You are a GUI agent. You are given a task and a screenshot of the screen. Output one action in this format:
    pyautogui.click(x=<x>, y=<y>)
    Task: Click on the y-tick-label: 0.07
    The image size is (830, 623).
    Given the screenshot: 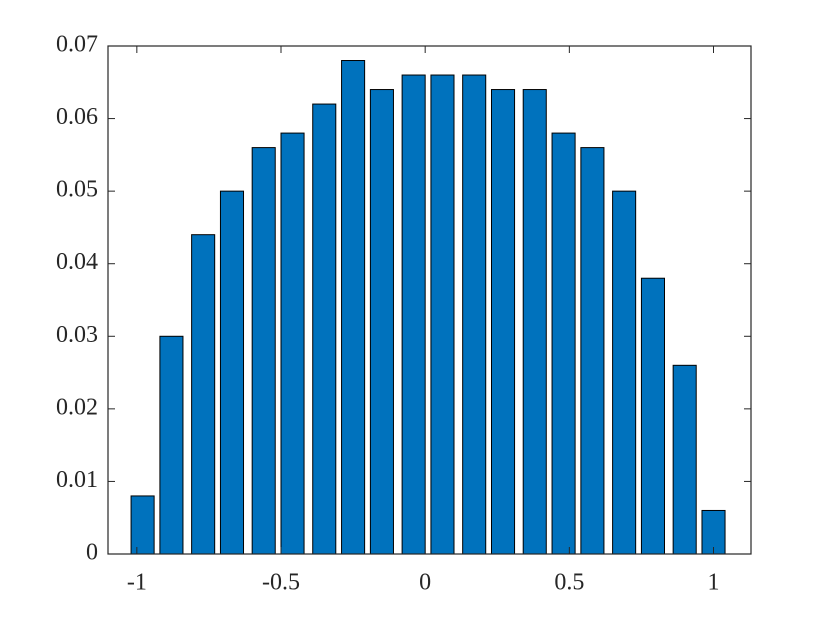 What is the action you would take?
    pyautogui.click(x=77, y=45)
    